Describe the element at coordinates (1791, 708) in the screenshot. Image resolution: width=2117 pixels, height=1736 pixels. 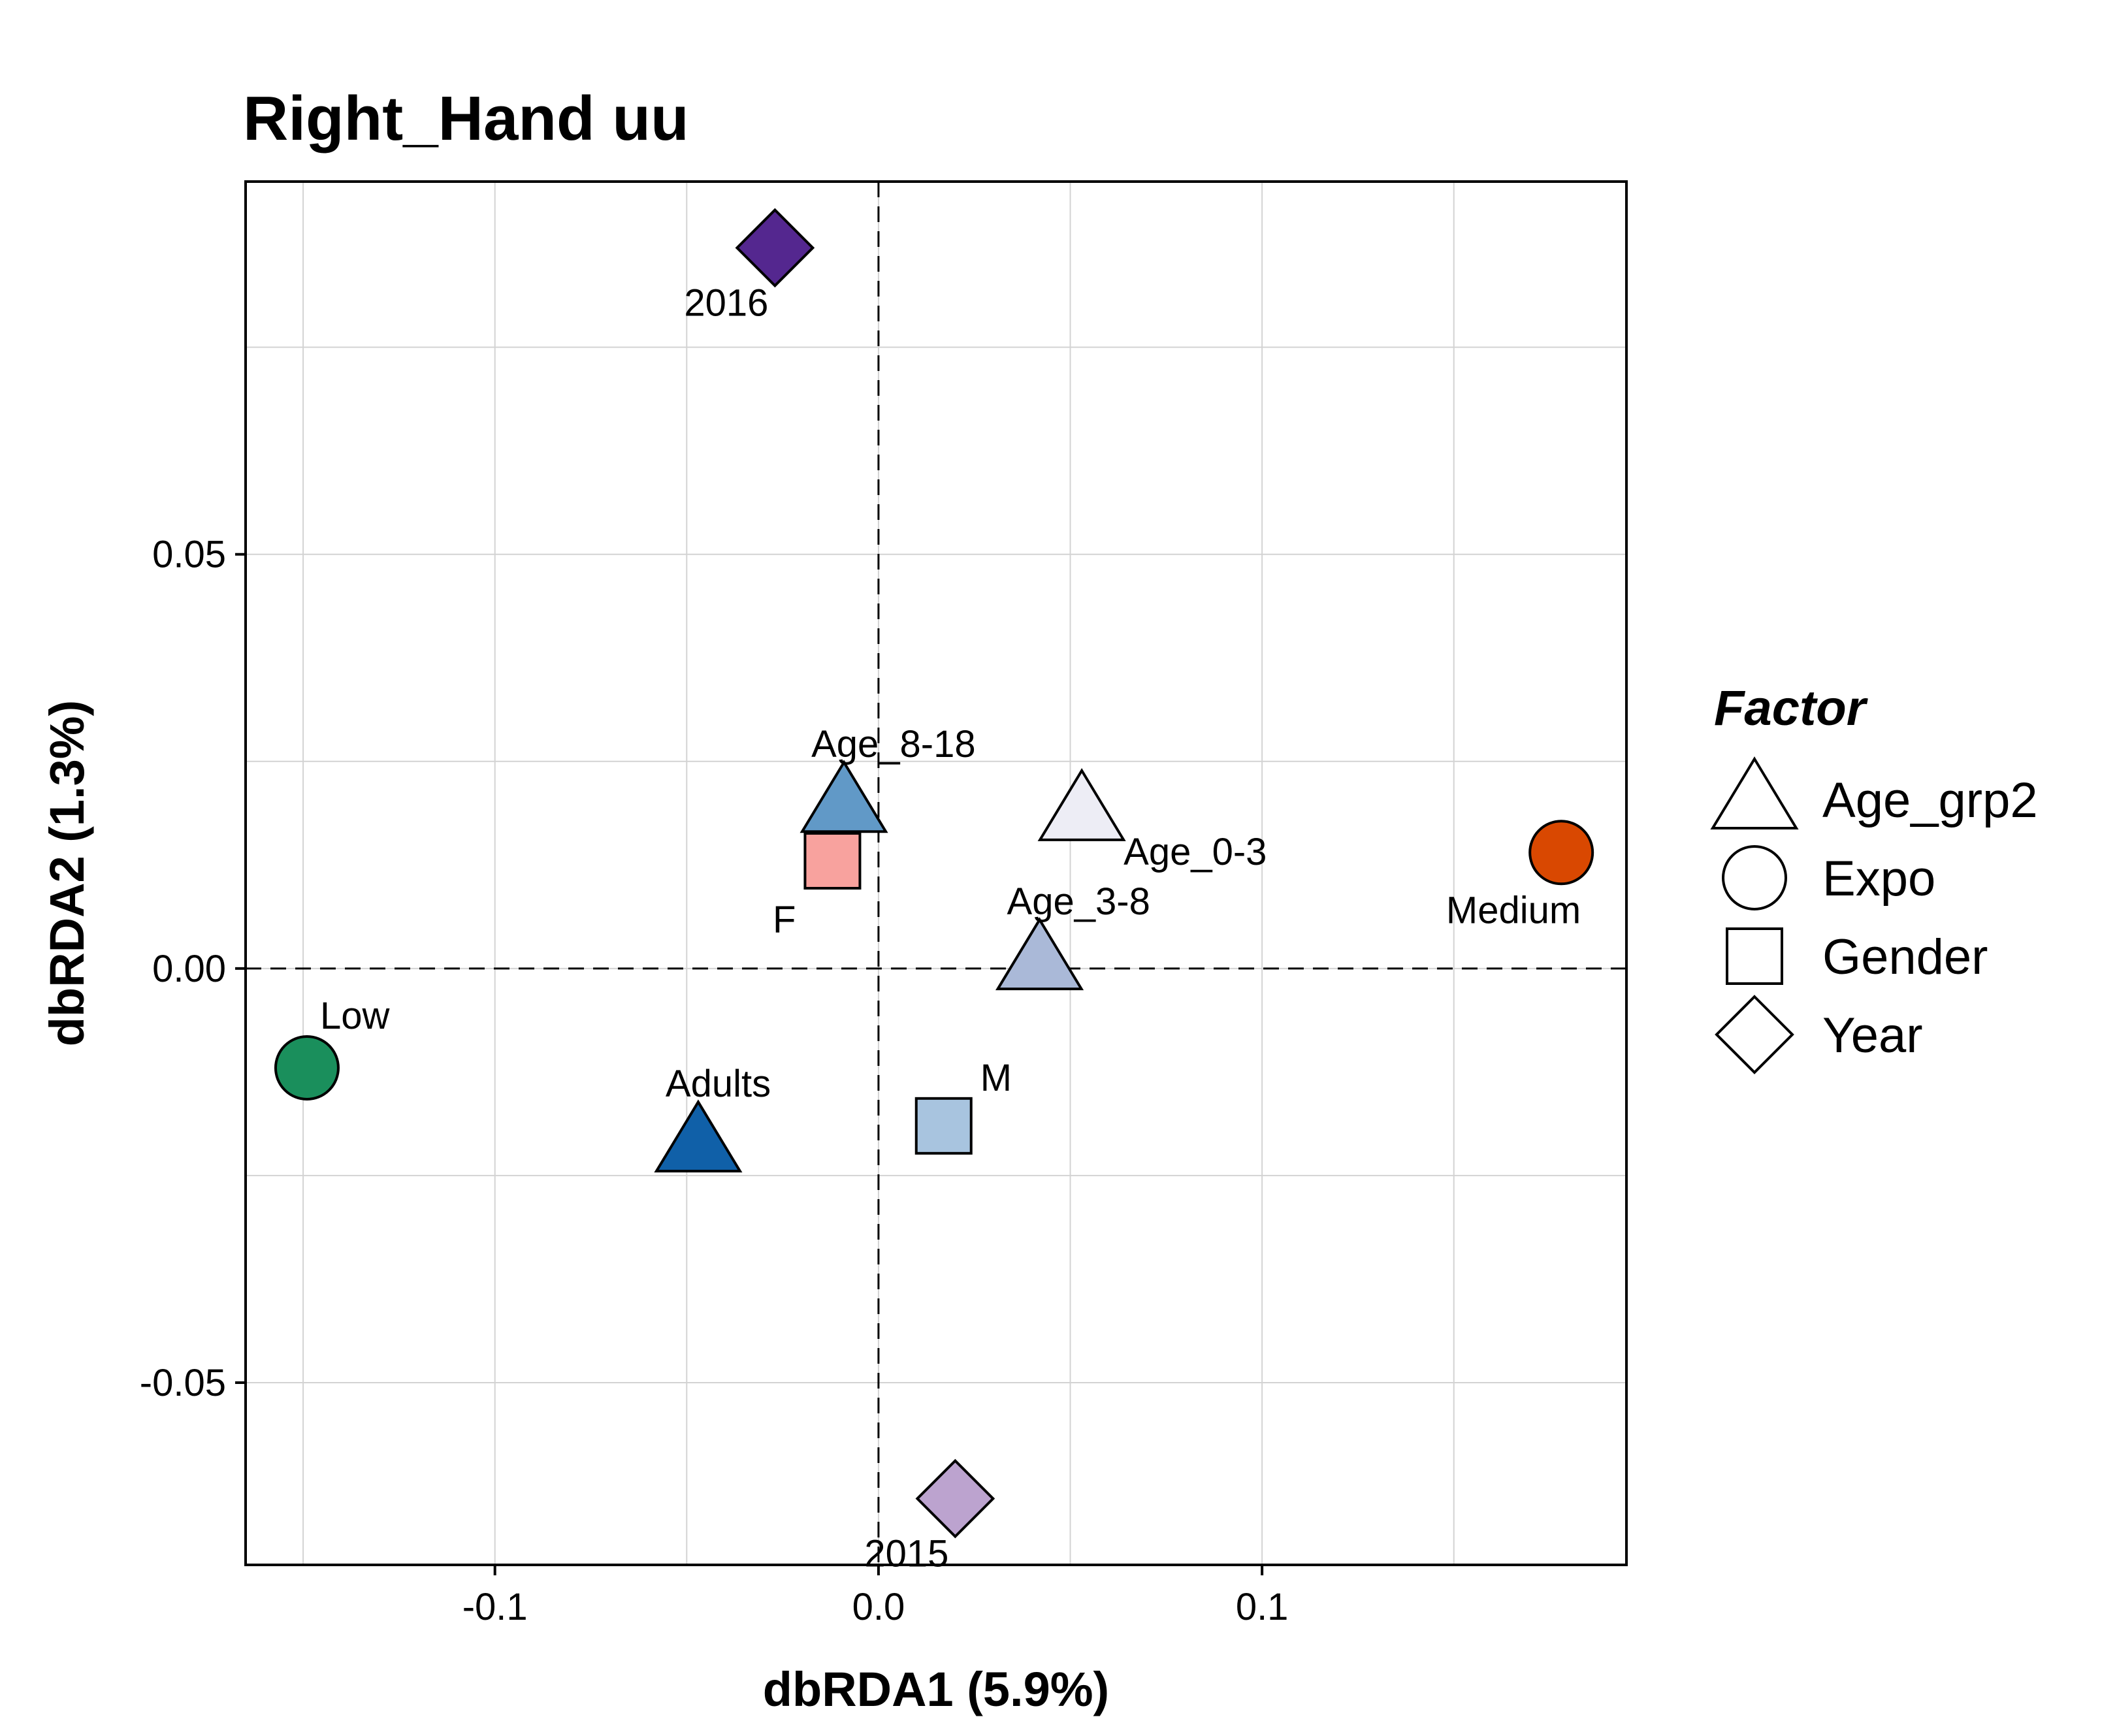
I see `legend-title: Factor` at that location.